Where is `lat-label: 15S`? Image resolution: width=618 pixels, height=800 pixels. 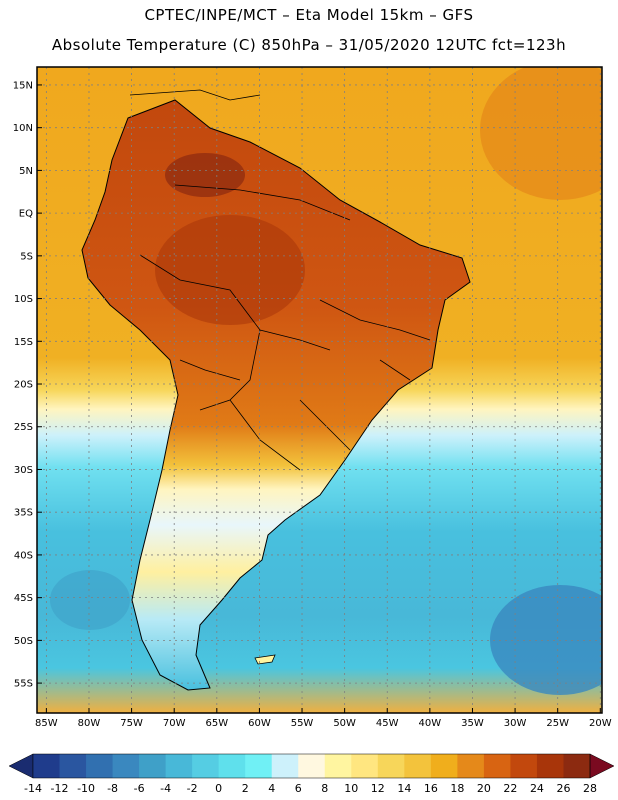 lat-label: 15S is located at coordinates (23, 342).